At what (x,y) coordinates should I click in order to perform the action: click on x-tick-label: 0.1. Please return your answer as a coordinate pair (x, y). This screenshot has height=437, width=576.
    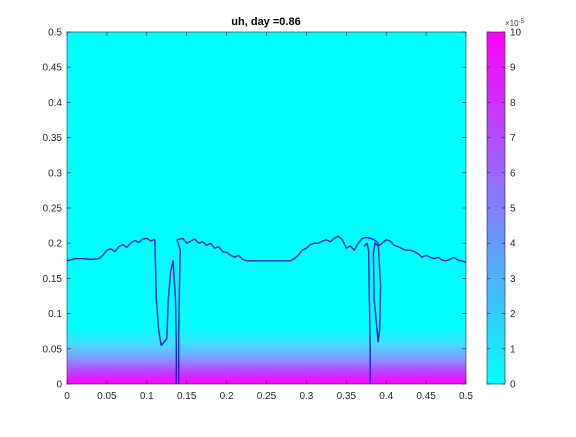
    Looking at the image, I should click on (147, 396).